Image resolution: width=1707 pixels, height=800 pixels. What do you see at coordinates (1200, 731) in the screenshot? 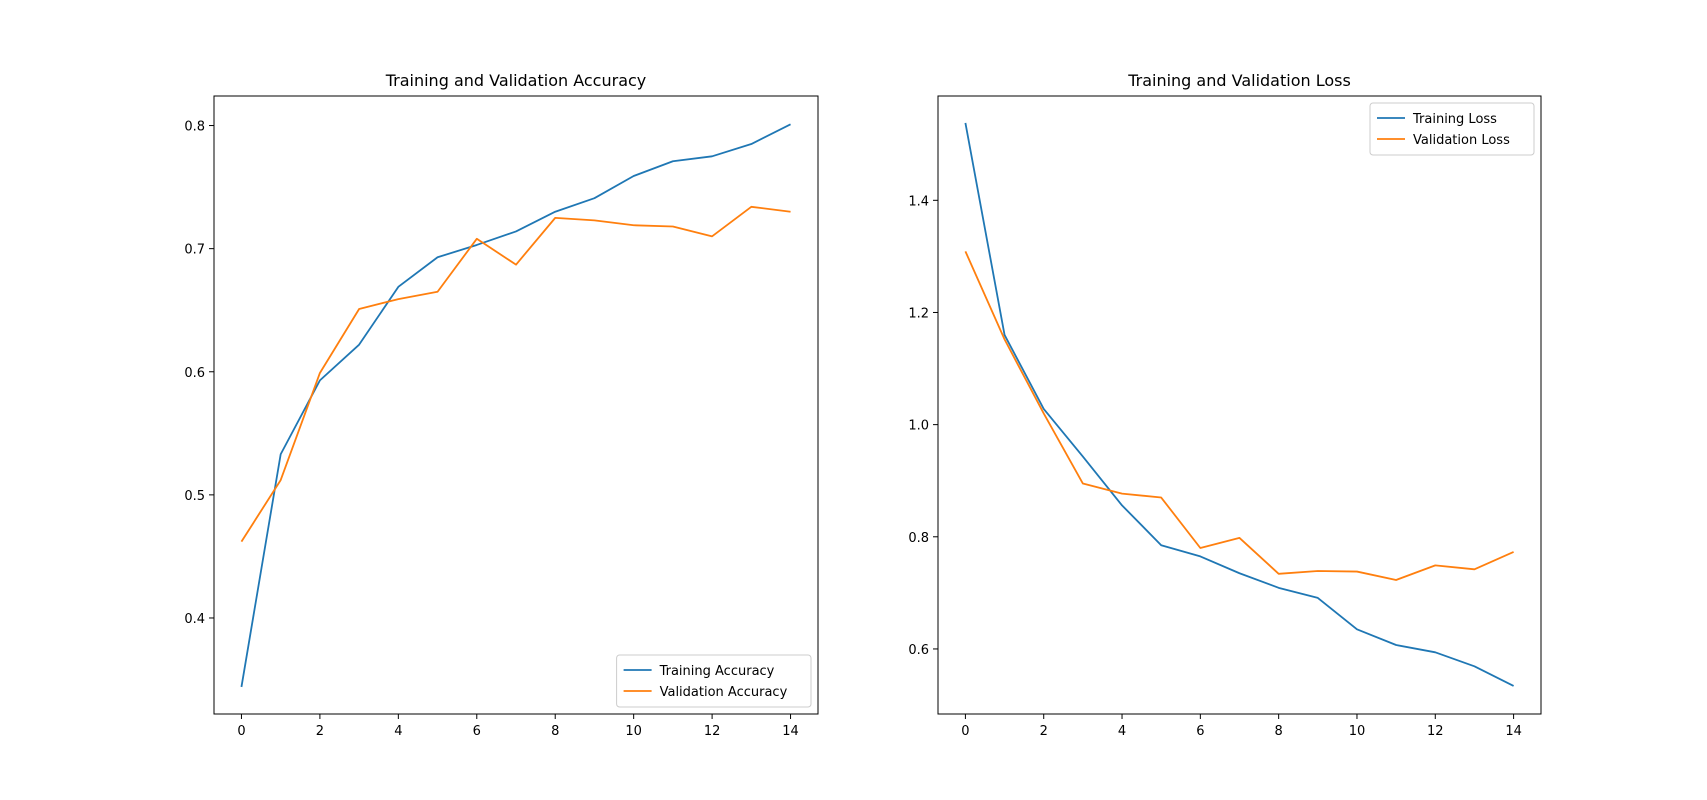
I see `chart-1-xtick-label: 6` at bounding box center [1200, 731].